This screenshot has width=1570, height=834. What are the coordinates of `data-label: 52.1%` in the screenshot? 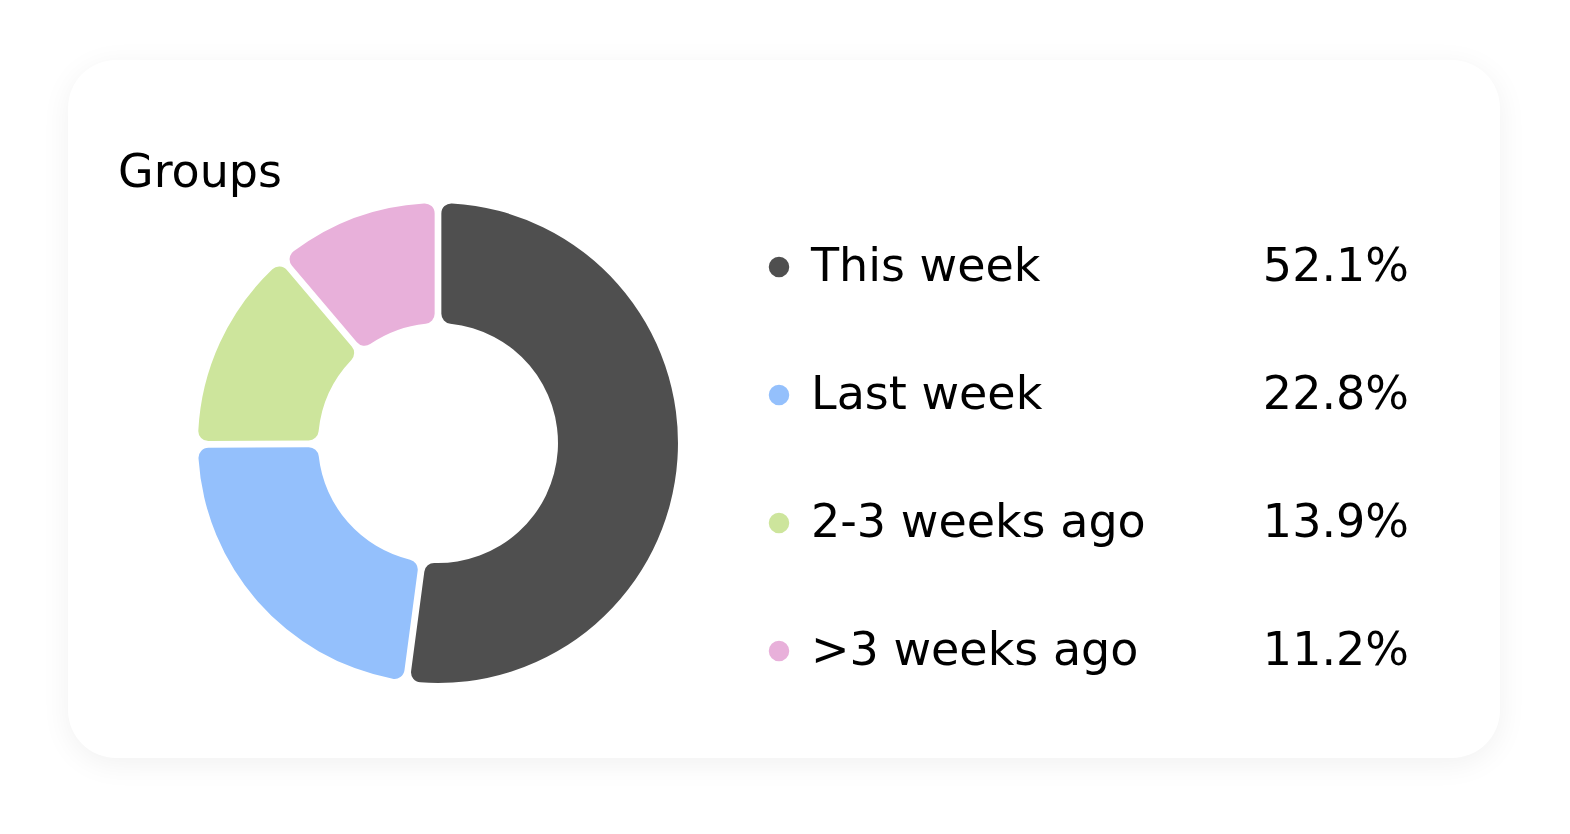 It's located at (1335, 265).